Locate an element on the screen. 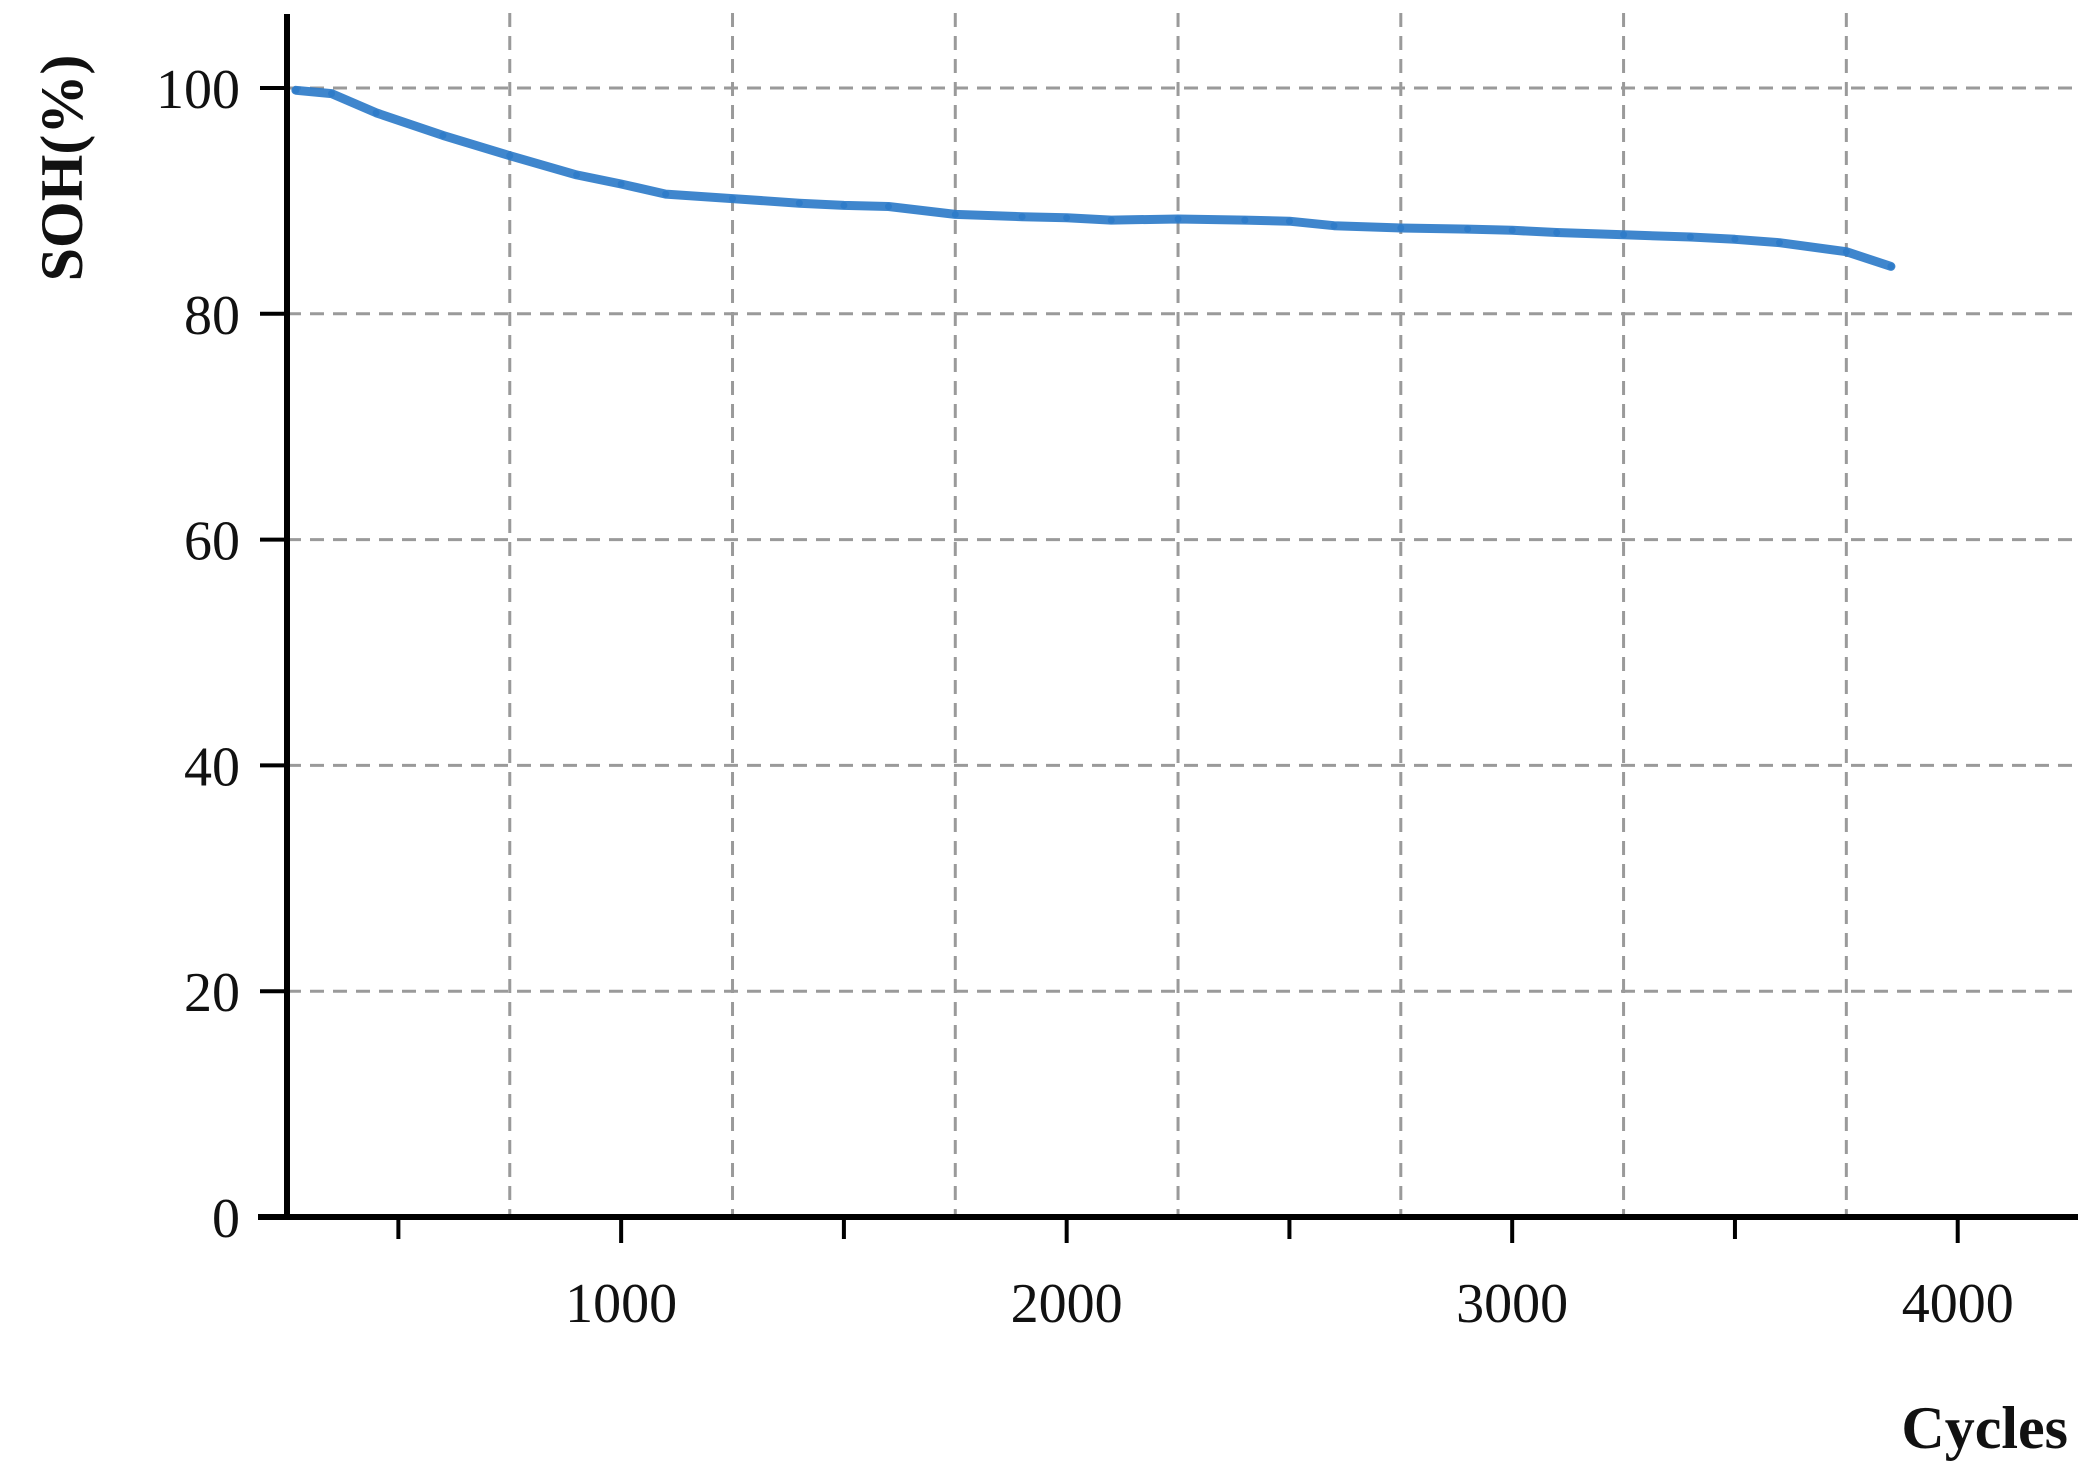 The image size is (2078, 1479). x-tick-label-4000: 4000 is located at coordinates (1958, 1304).